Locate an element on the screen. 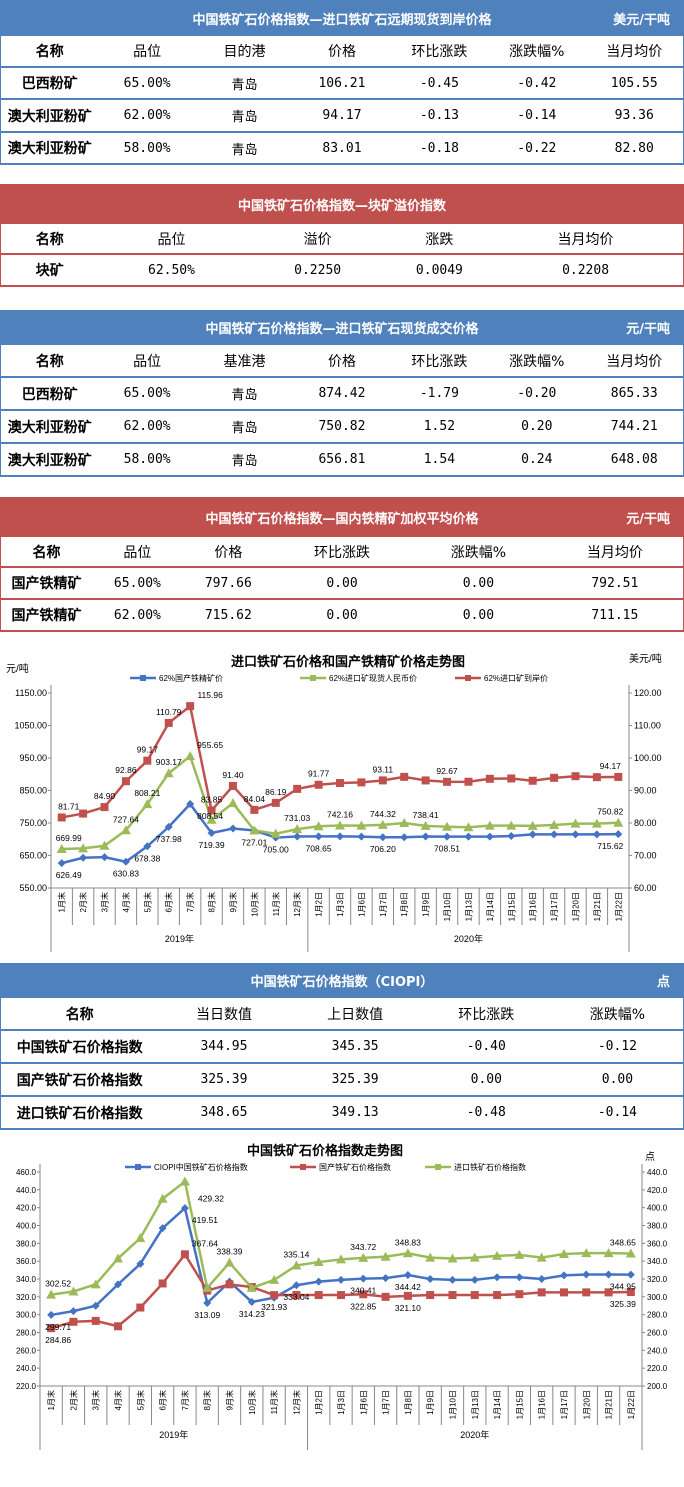  y2-tick-label: 380.0 is located at coordinates (657, 1226).